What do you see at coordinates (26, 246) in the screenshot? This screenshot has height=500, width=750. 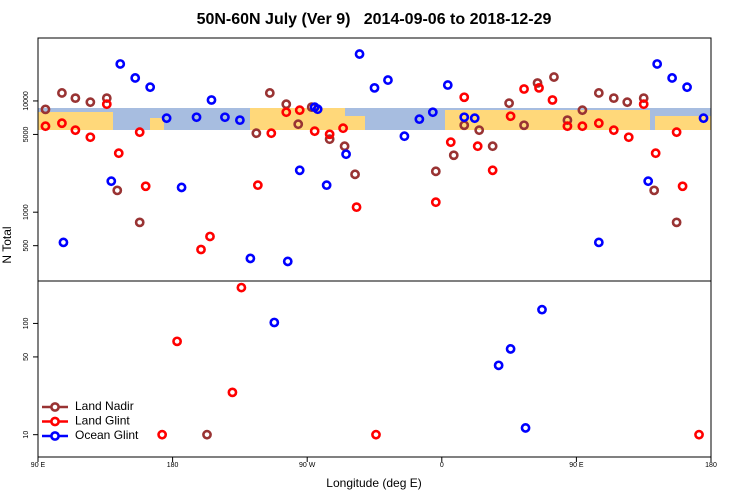 I see `y-tick-label: 500` at bounding box center [26, 246].